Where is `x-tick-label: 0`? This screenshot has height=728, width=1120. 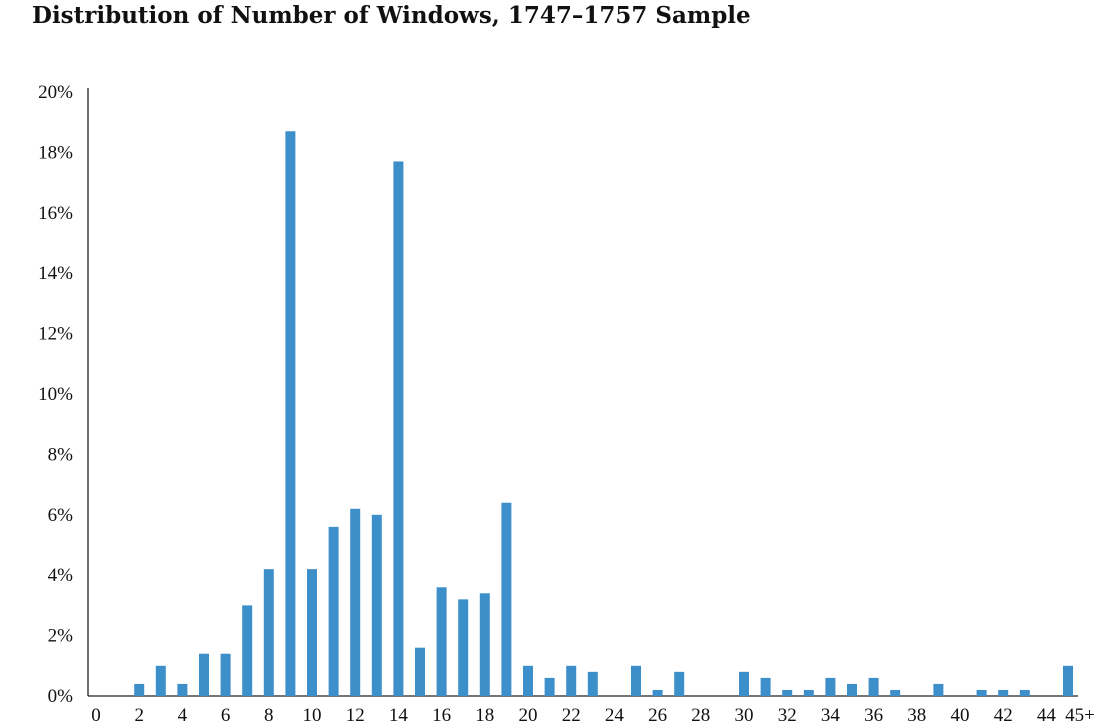 x-tick-label: 0 is located at coordinates (96, 715).